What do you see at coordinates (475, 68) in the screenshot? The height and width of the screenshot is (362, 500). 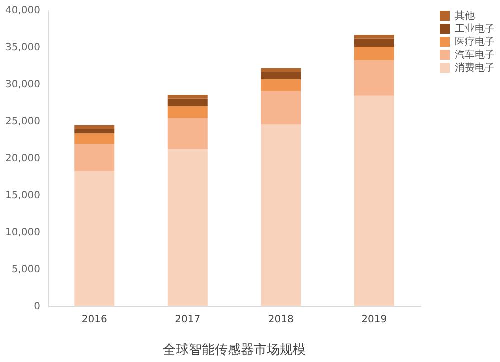 I see `legend-label: 消费电子` at bounding box center [475, 68].